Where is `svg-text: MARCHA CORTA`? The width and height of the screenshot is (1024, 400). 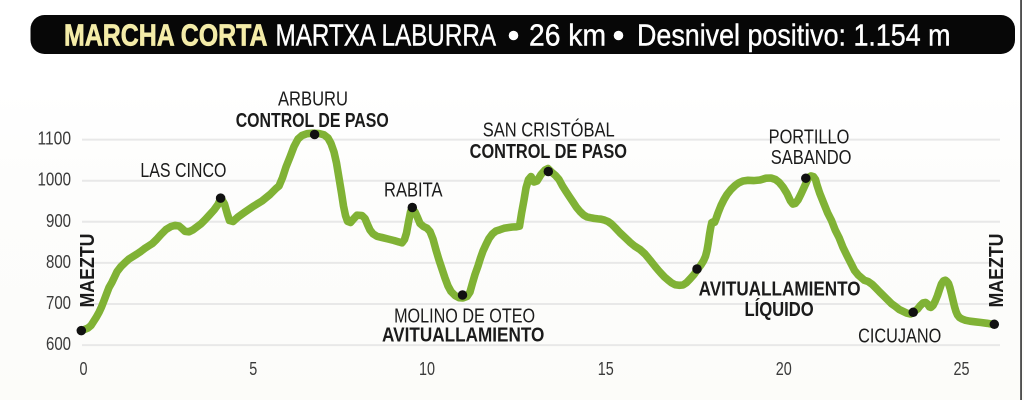
svg-text: MARCHA CORTA is located at coordinates (166, 35).